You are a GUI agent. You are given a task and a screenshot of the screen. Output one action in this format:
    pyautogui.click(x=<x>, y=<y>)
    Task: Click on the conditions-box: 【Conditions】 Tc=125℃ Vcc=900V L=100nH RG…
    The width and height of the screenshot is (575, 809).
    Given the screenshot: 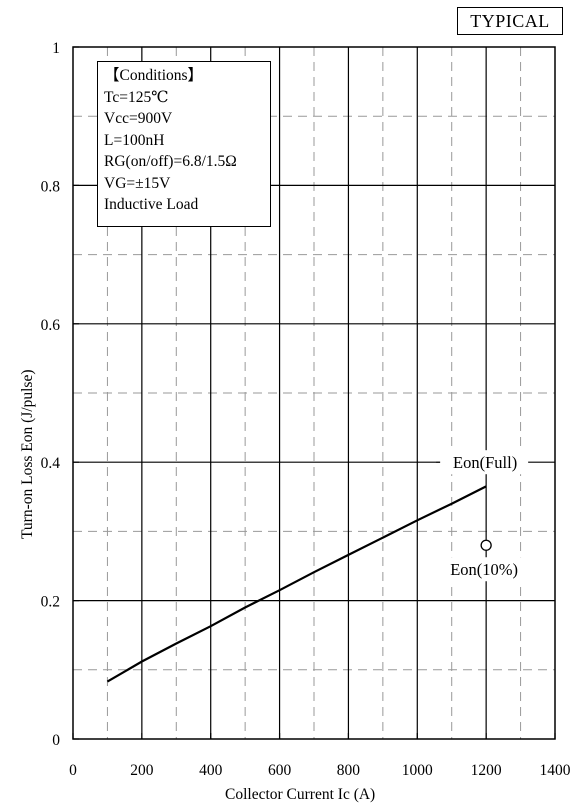 What is the action you would take?
    pyautogui.click(x=184, y=144)
    